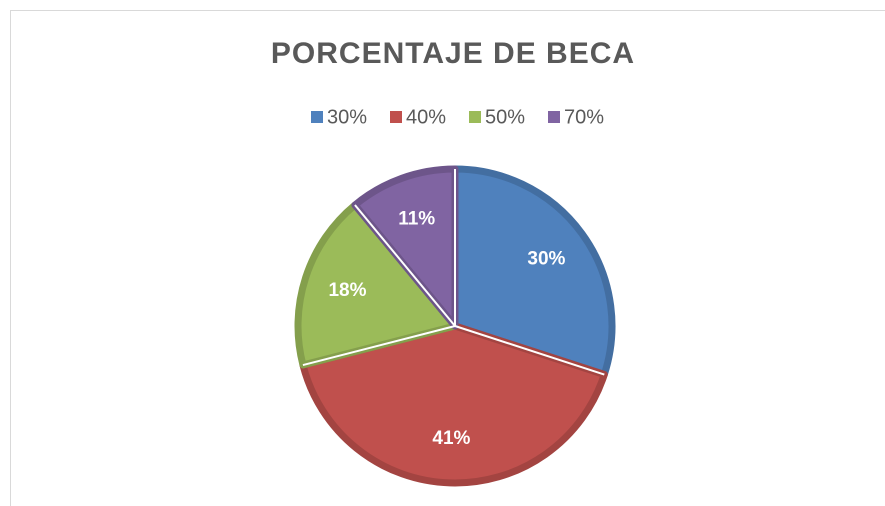 This screenshot has width=885, height=506. Describe the element at coordinates (347, 290) in the screenshot. I see `data-label: 18%` at that location.